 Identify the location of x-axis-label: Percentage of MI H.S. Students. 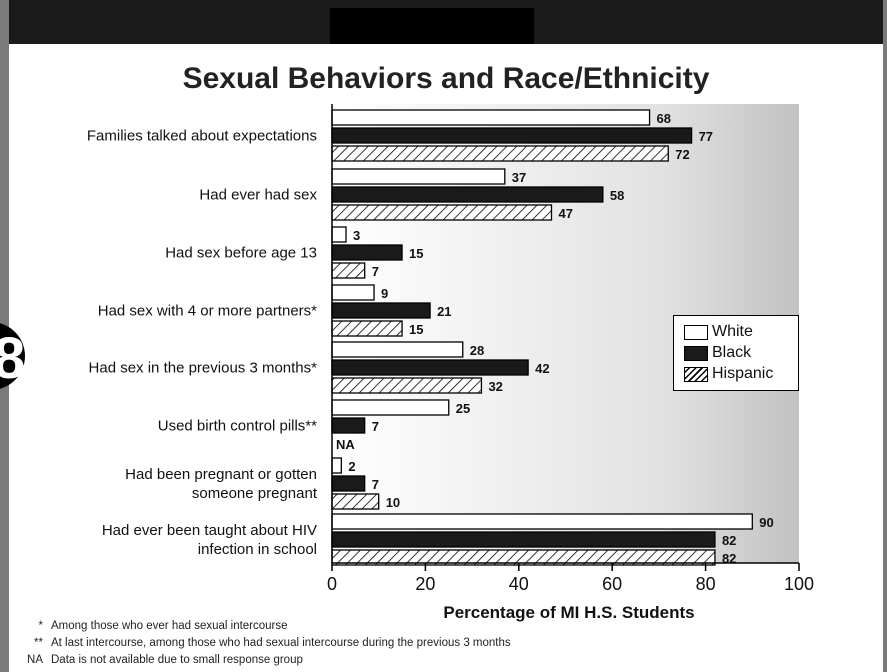
(568, 612).